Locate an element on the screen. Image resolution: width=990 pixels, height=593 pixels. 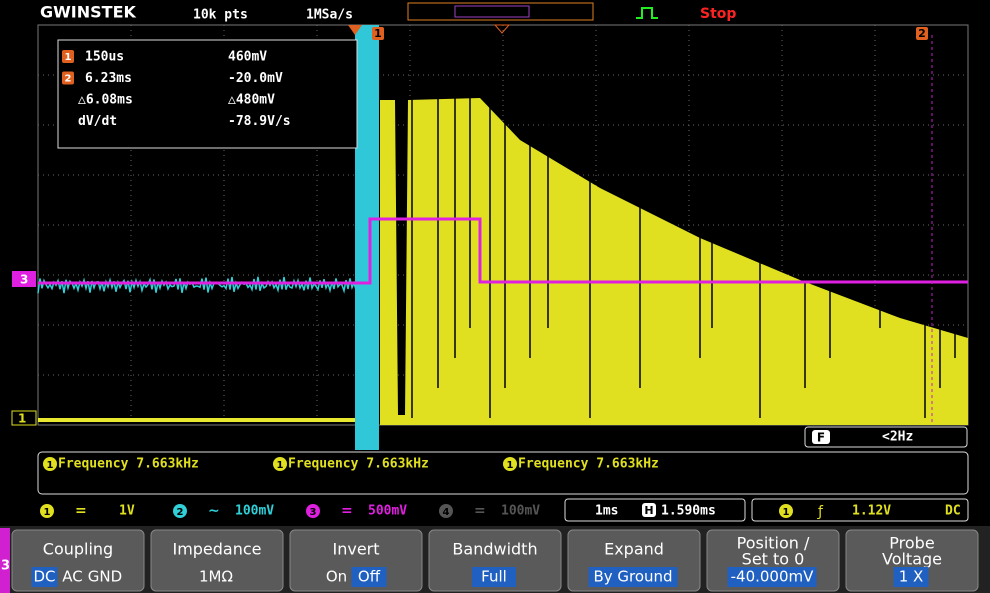
channel-num: 1 is located at coordinates (47, 512).